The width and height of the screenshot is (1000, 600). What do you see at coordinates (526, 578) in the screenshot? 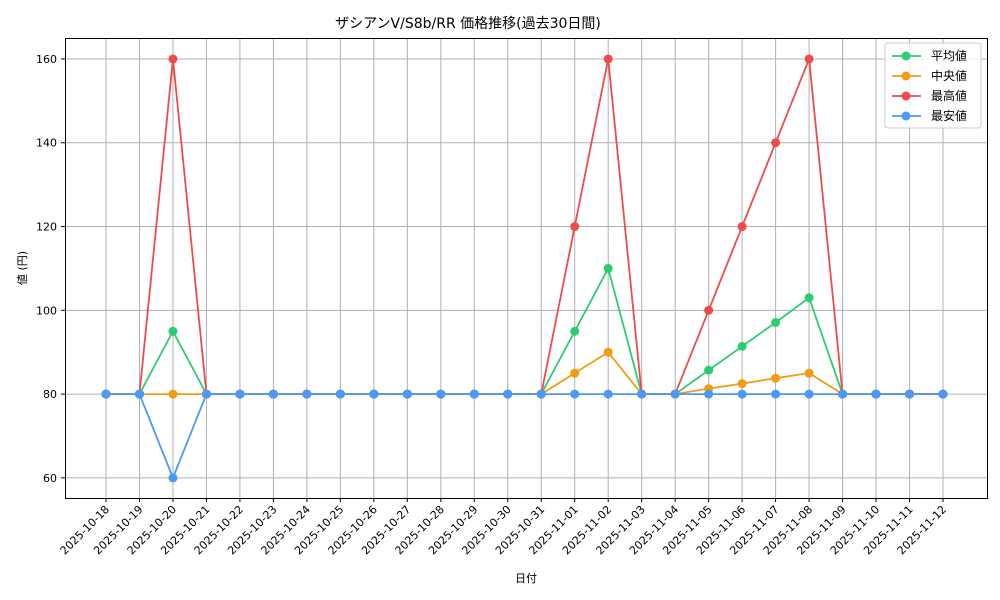
I see `x-axis-label: 日付` at bounding box center [526, 578].